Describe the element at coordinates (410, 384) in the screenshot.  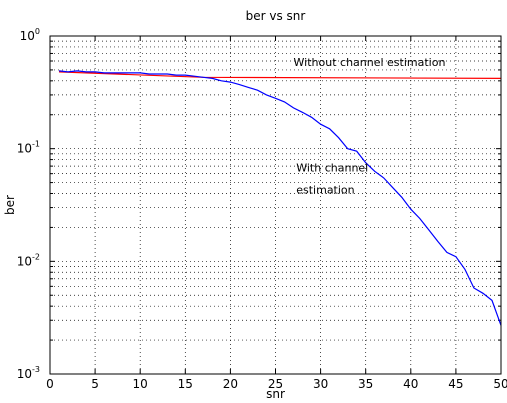
I see `x-tick-label: 40` at that location.